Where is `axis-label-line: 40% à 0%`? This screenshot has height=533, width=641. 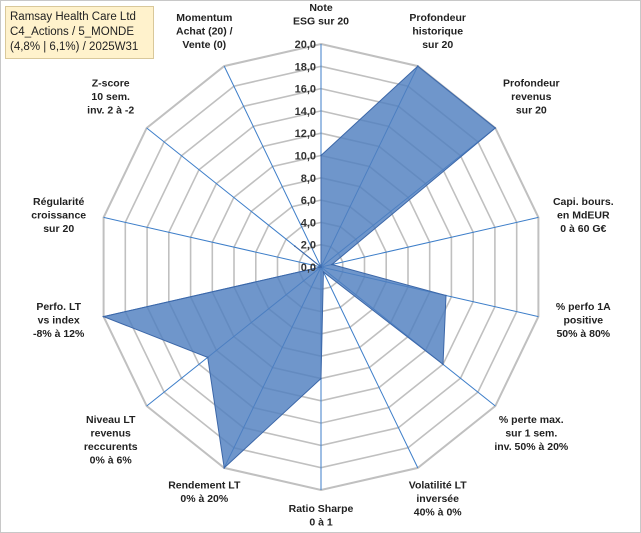
axis-label-line: 40% à 0% is located at coordinates (438, 513).